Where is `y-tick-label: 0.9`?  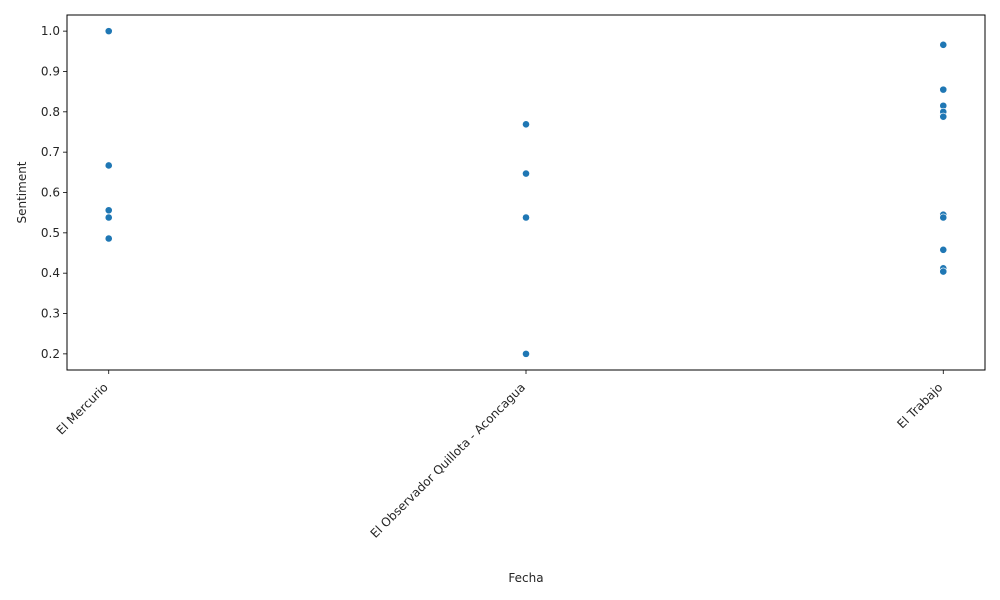 y-tick-label: 0.9 is located at coordinates (50, 71).